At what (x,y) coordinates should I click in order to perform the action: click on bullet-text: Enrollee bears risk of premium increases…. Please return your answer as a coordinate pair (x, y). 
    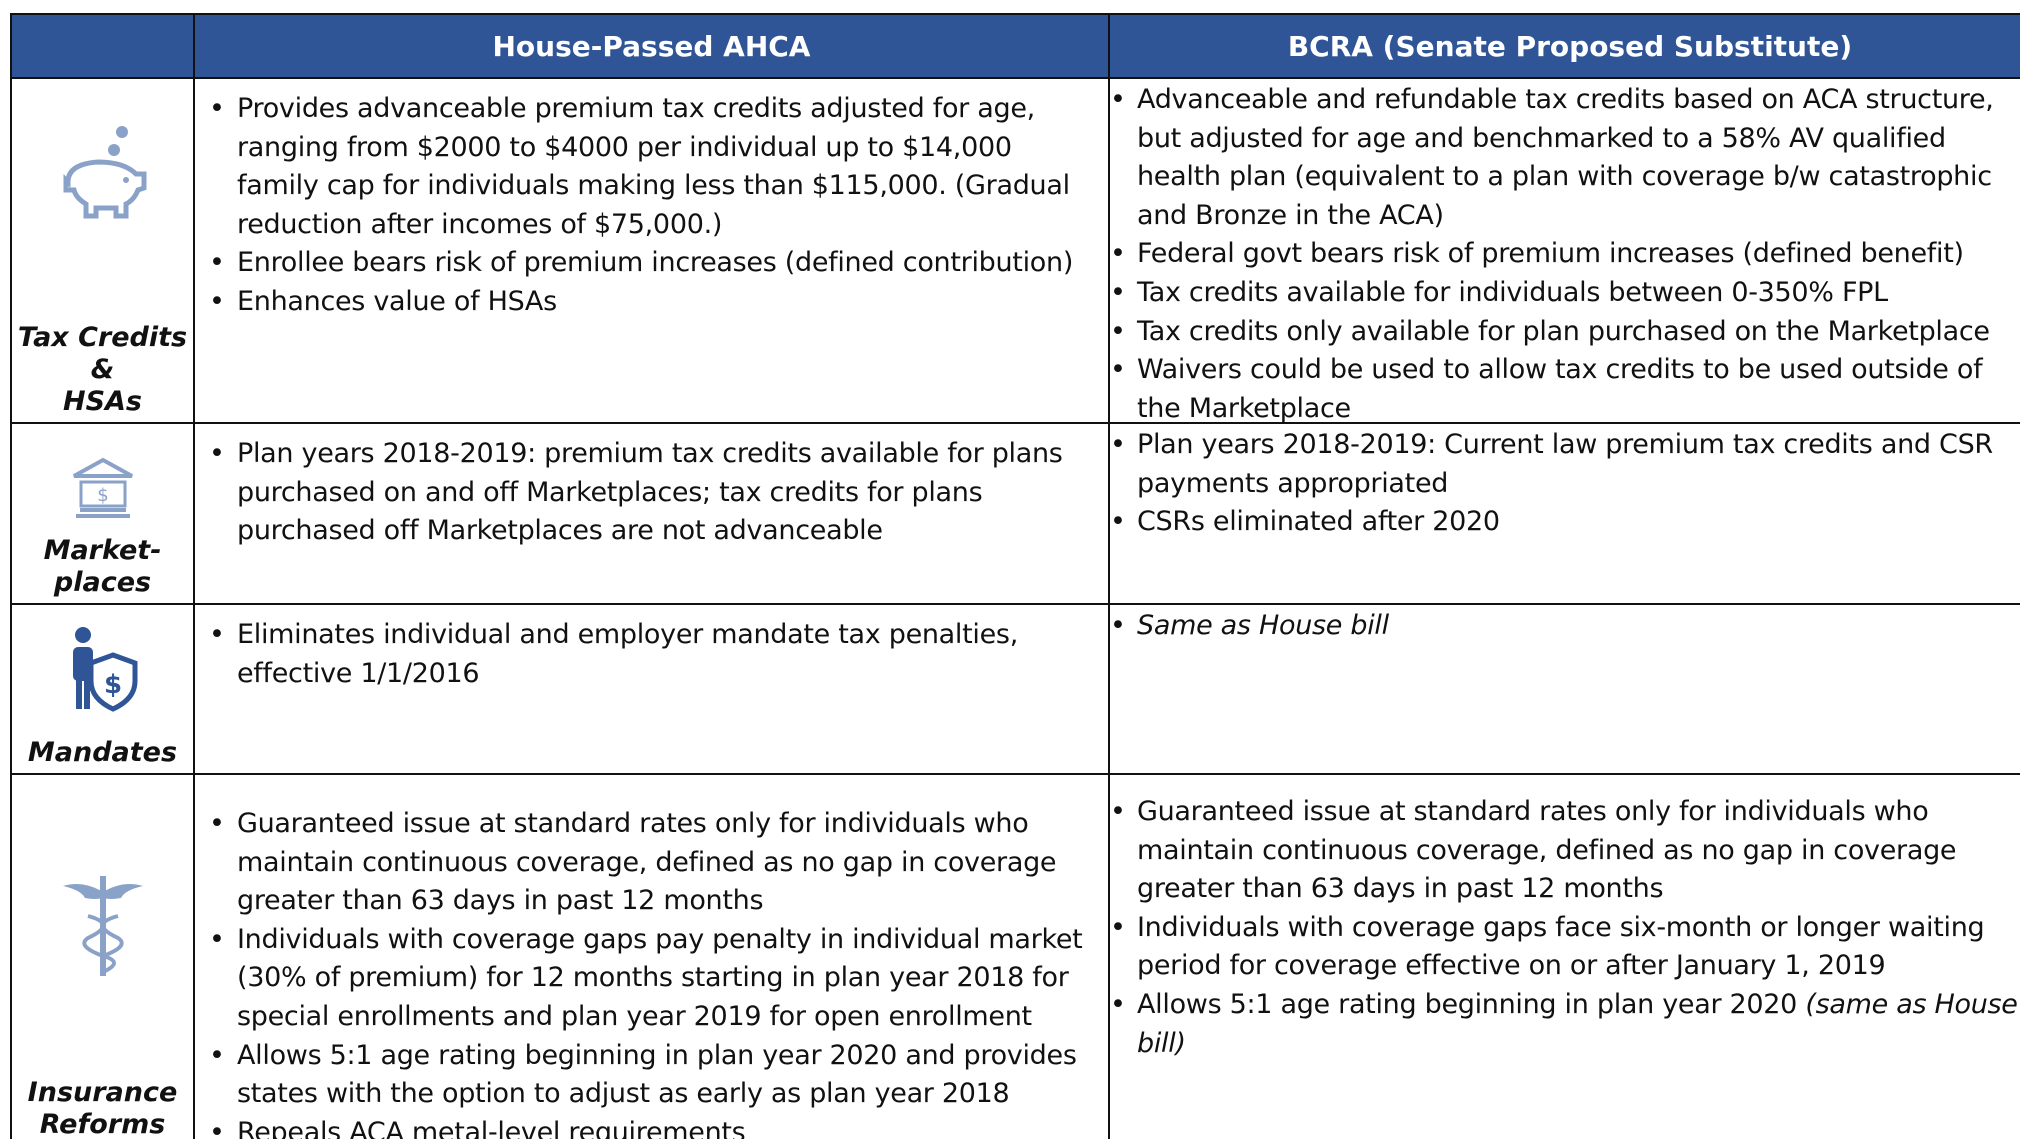
    Looking at the image, I should click on (655, 263).